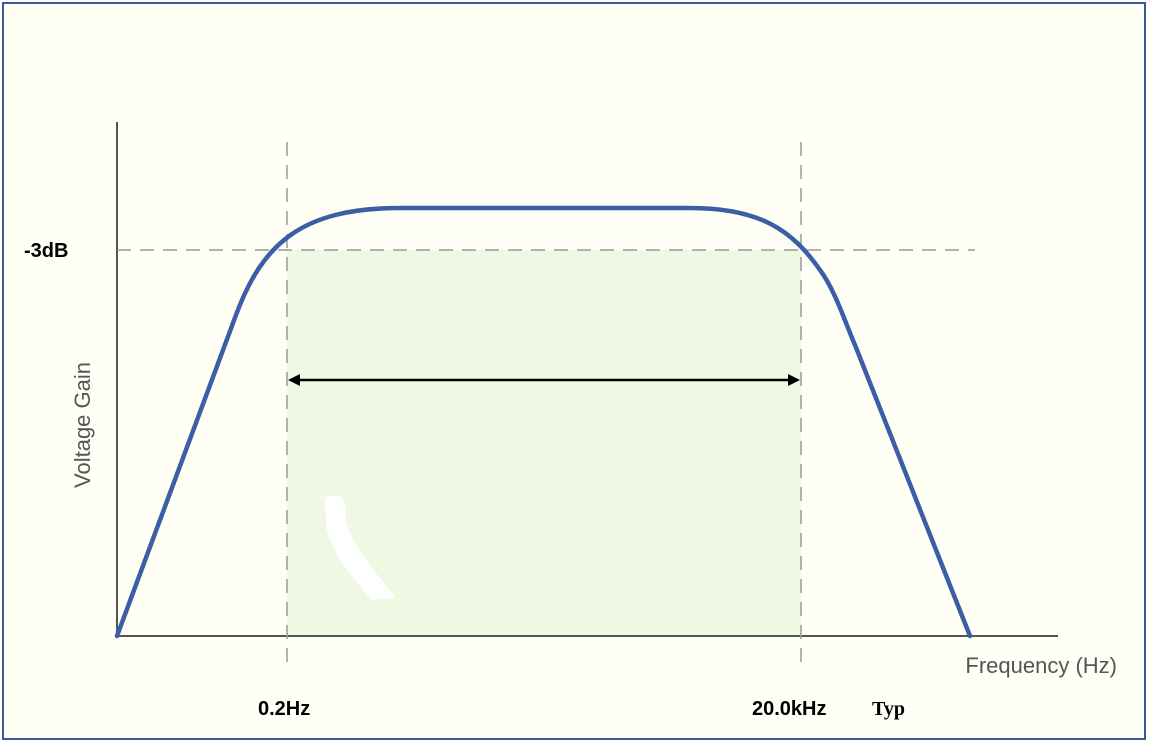  Describe the element at coordinates (284, 709) in the screenshot. I see `low-cutoff-label: 0.2Hz` at that location.